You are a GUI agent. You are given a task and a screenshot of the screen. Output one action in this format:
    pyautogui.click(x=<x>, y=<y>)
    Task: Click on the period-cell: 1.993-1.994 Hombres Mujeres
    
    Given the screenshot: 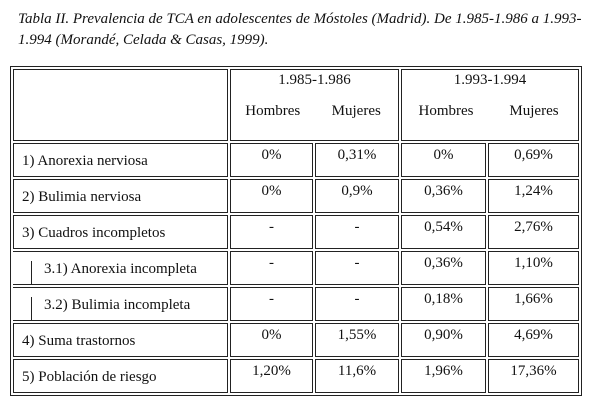 What is the action you would take?
    pyautogui.click(x=490, y=105)
    